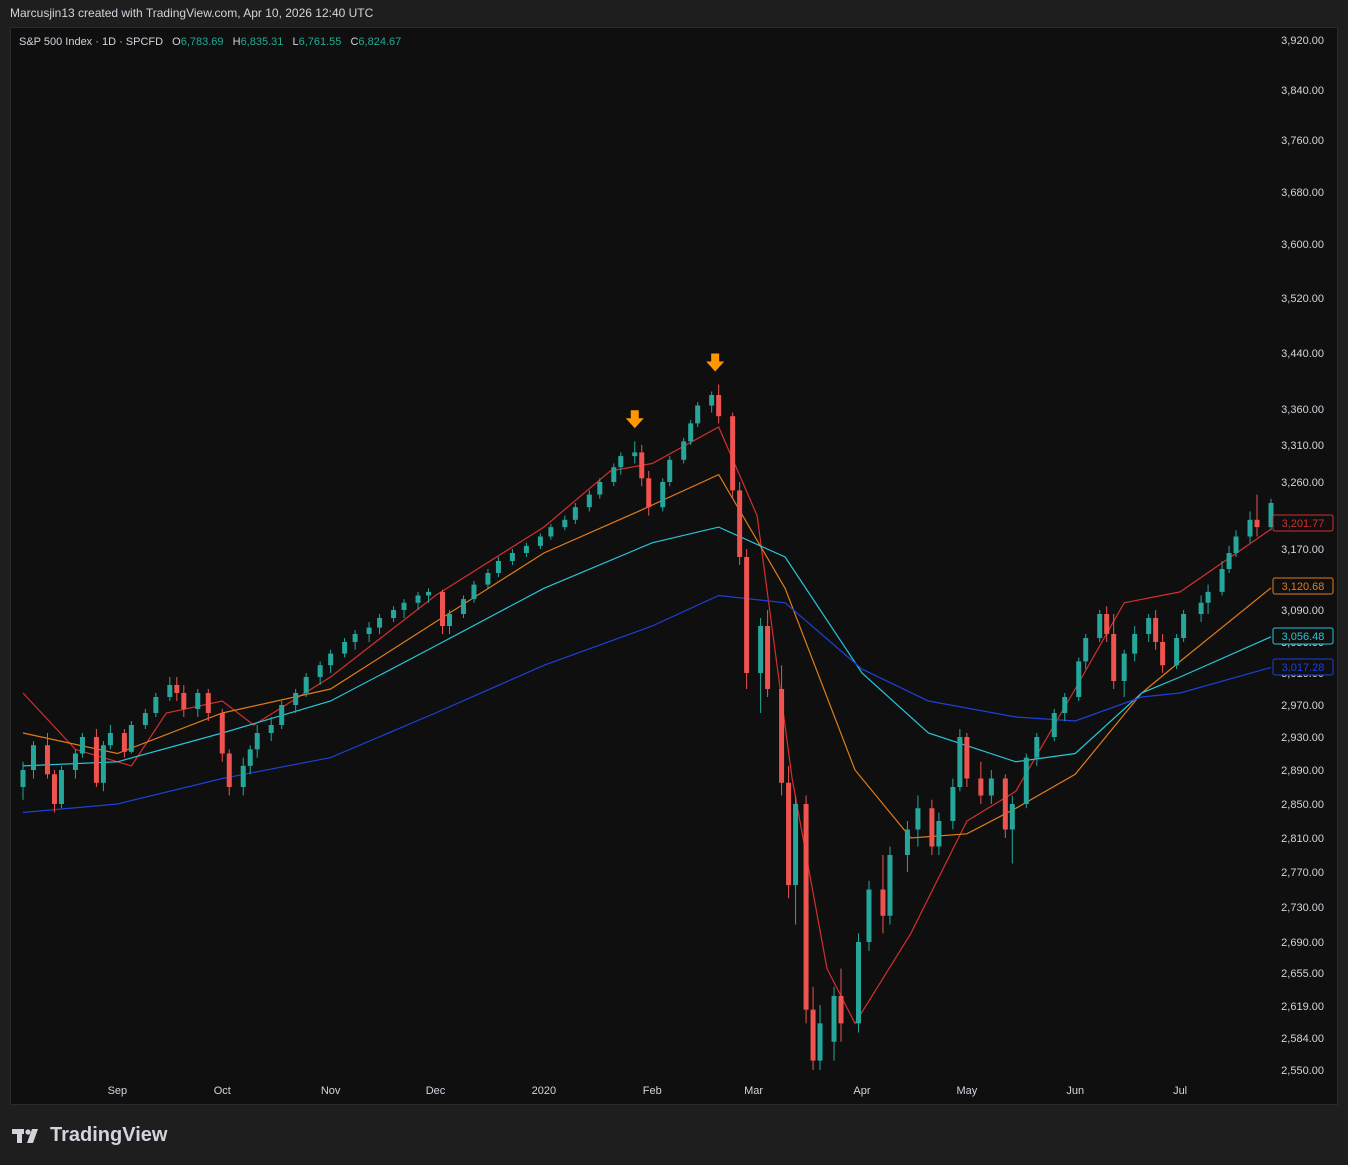  I want to click on y-tick-label: 3,260.00, so click(1302, 483).